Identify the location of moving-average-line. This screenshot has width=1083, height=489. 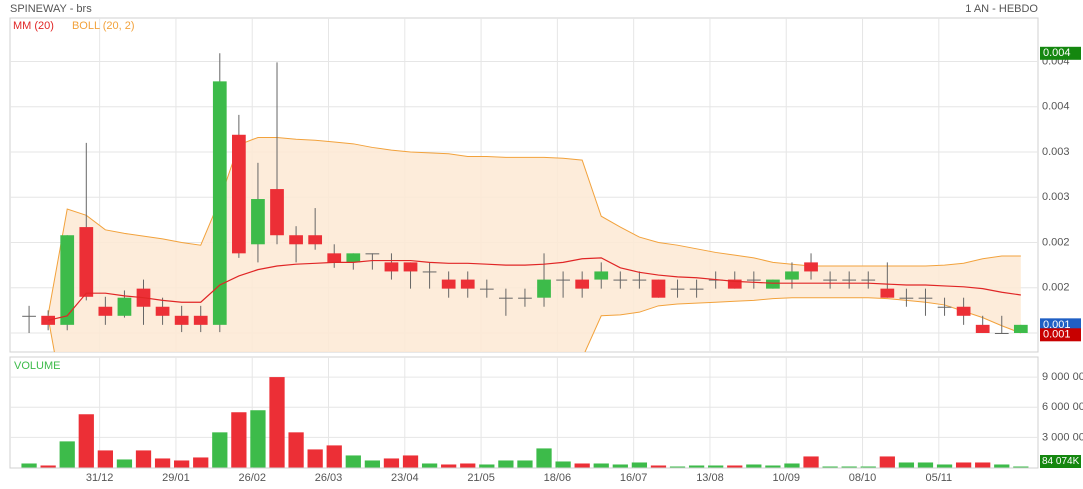
(534, 289).